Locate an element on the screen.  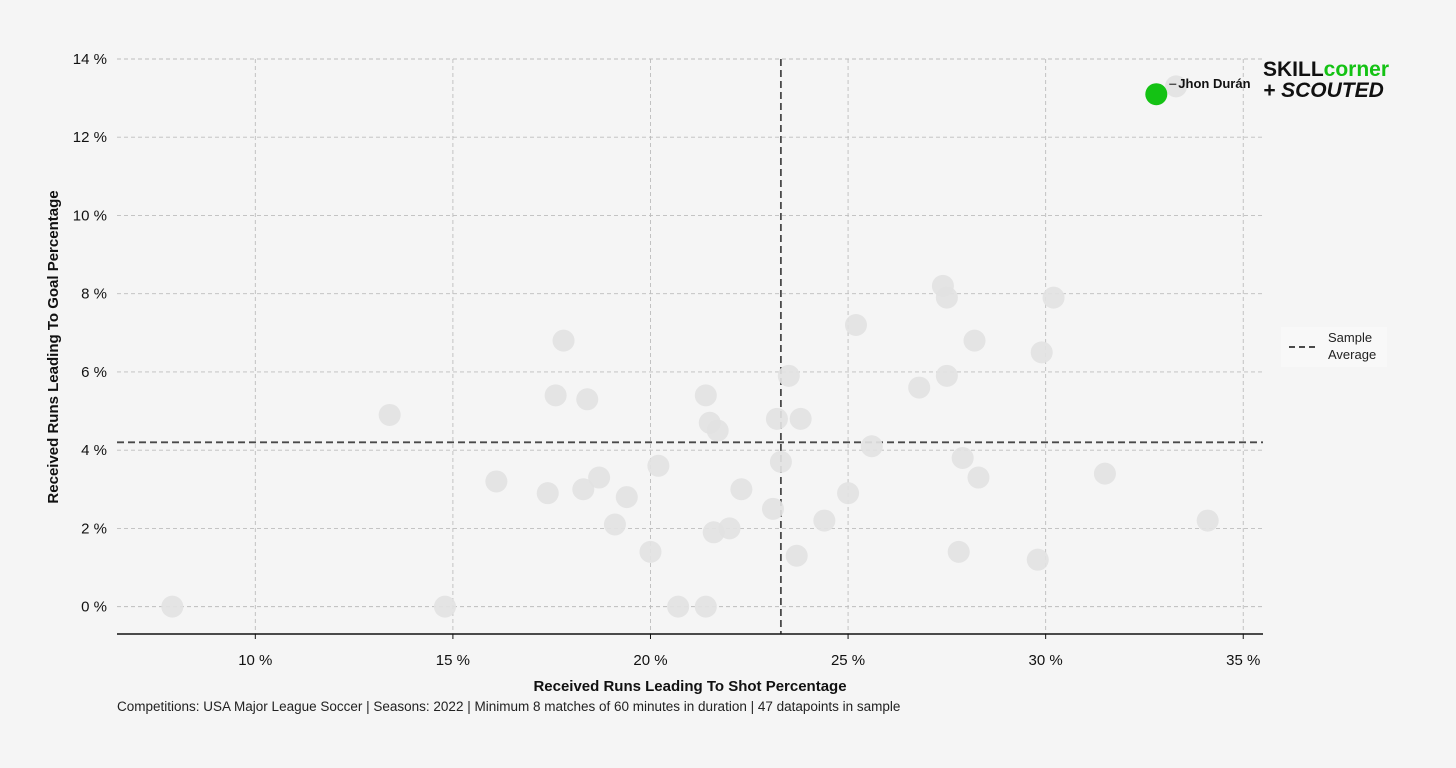
brand-logo: SKILLcorner + SCOUTED is located at coordinates (1326, 80).